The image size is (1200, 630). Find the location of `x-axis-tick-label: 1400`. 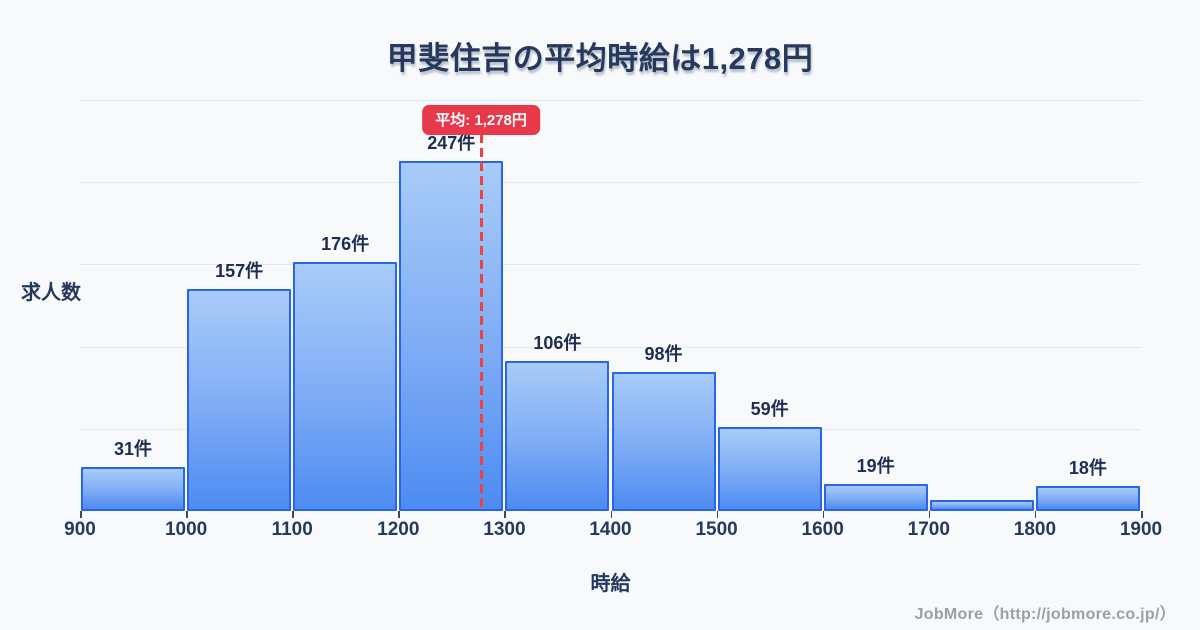

x-axis-tick-label: 1400 is located at coordinates (610, 529).